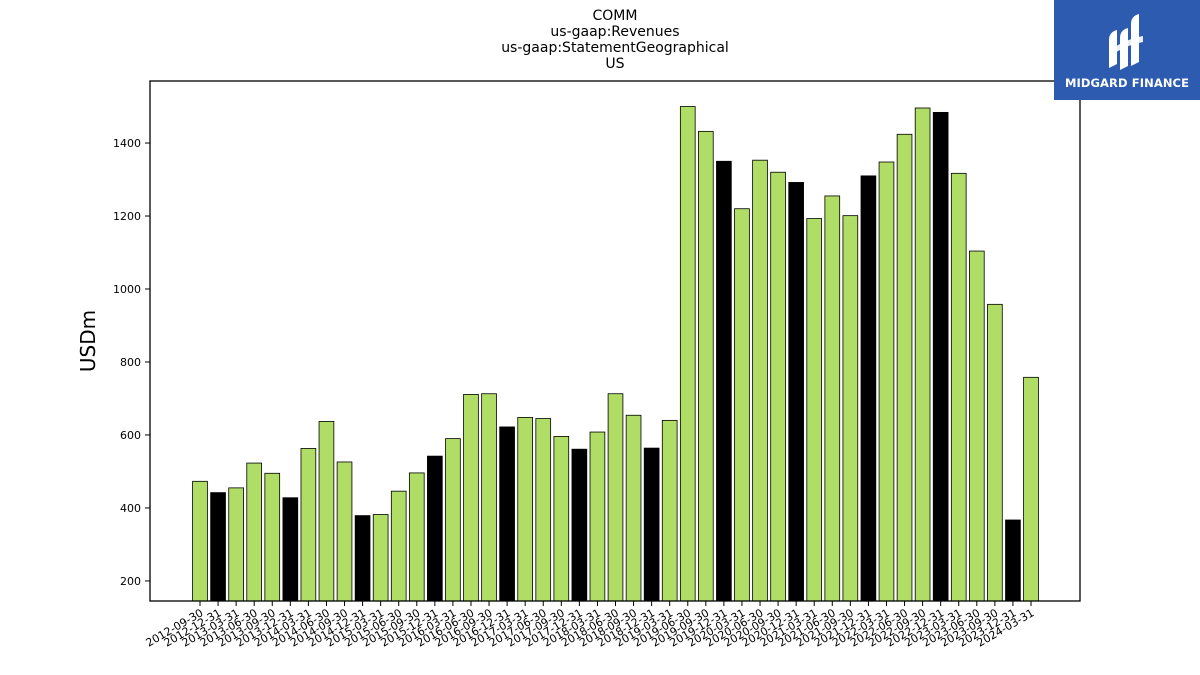  I want to click on title-line-segment: US, so click(614, 64).